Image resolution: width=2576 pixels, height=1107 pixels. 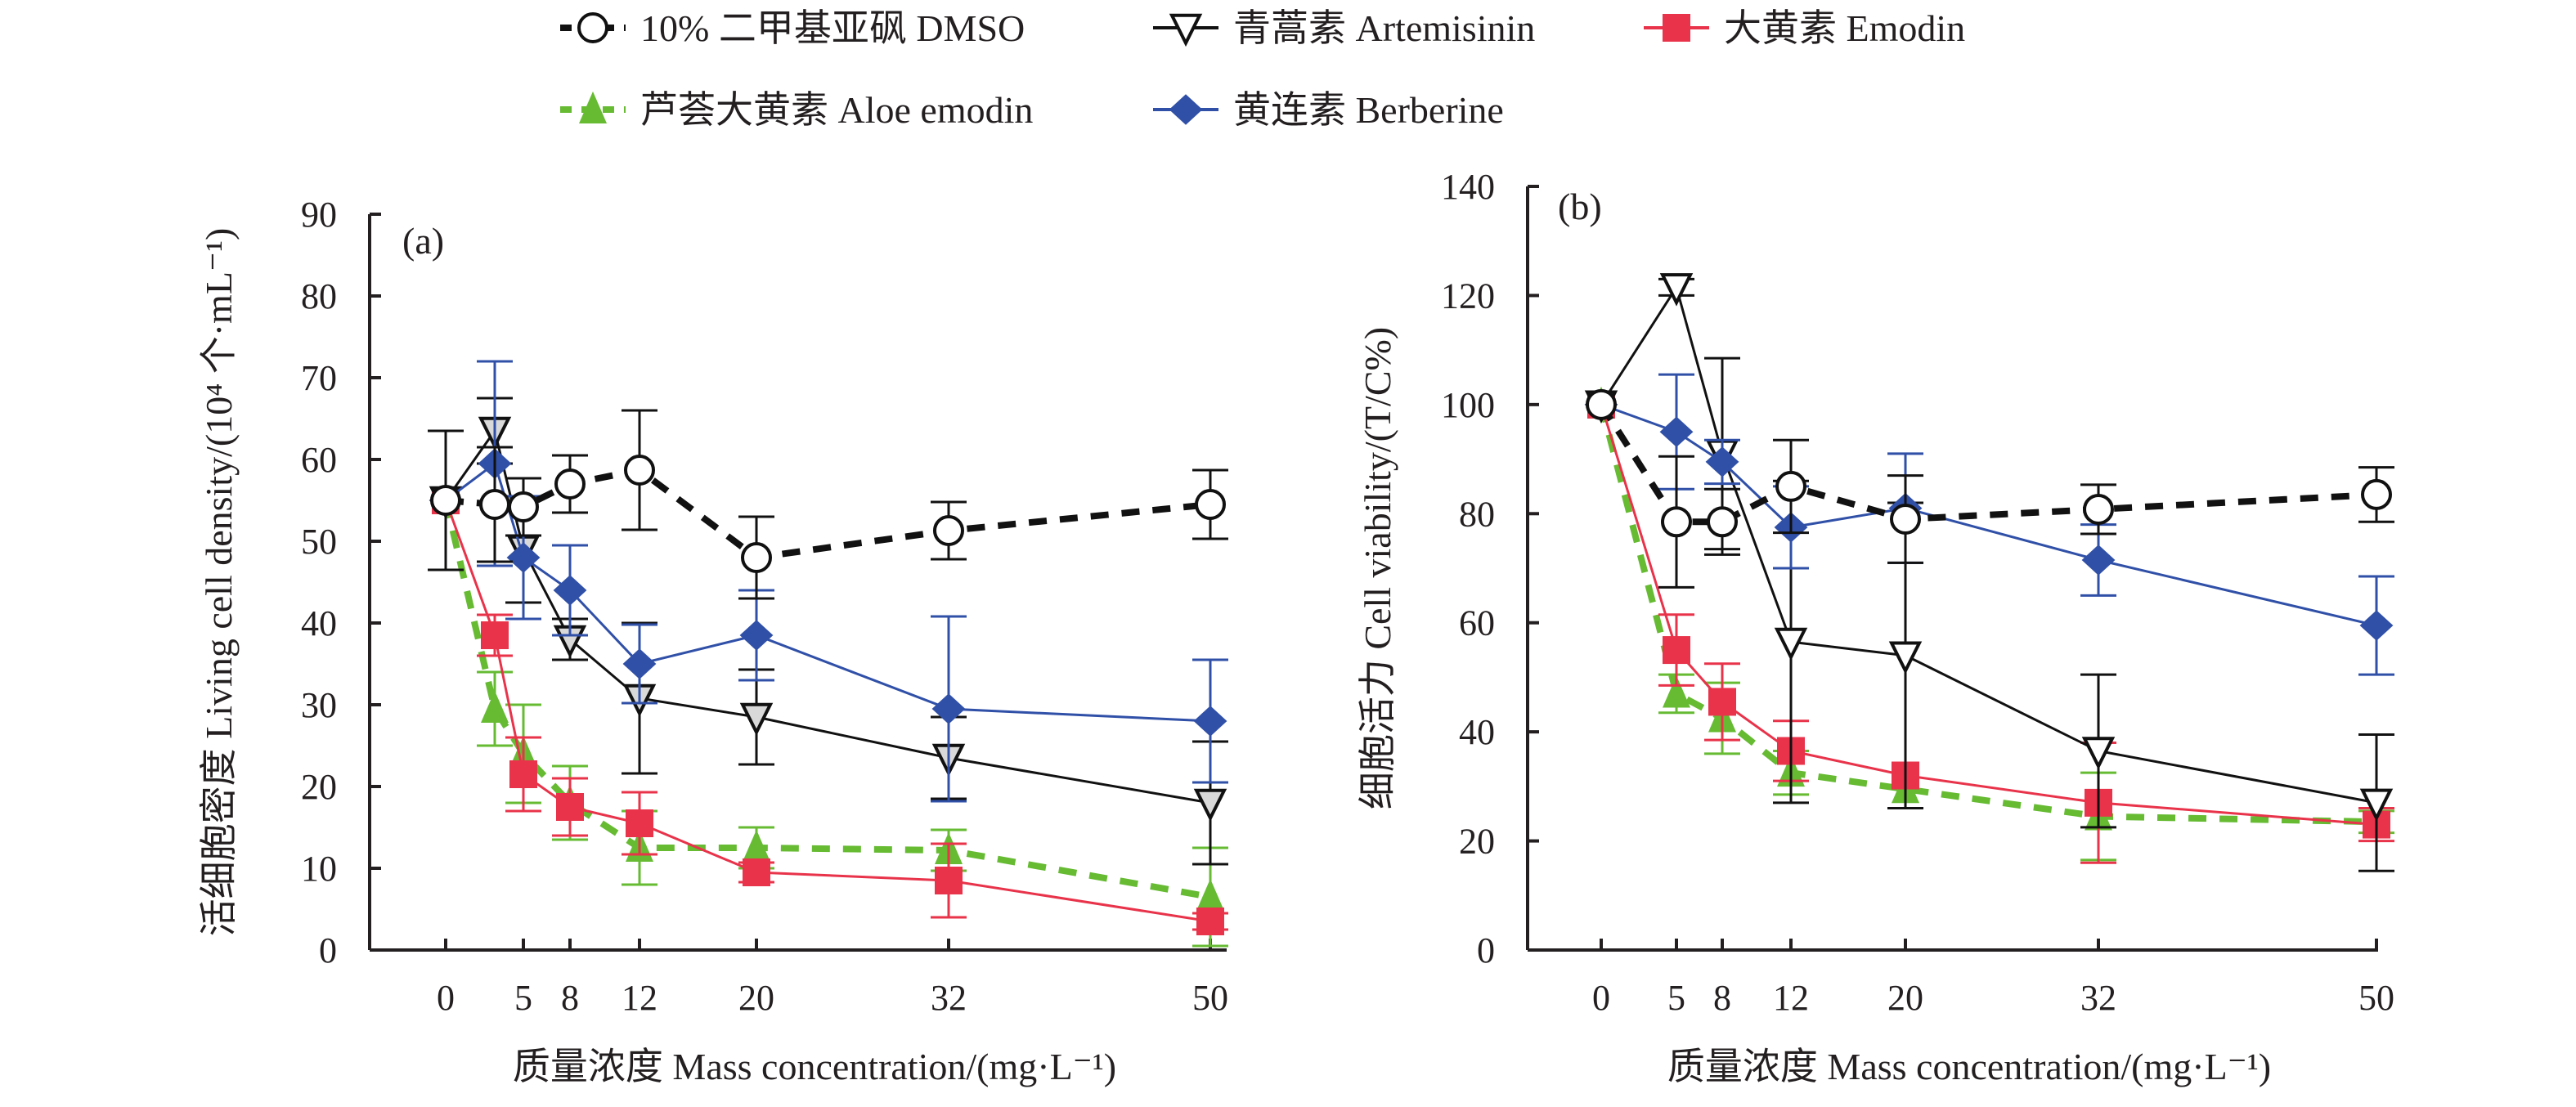 I want to click on y-tick-label: 90, so click(x=319, y=215).